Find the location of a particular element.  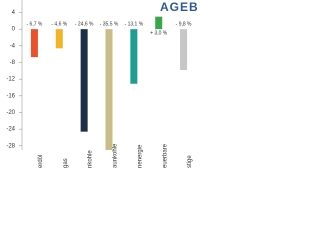

y-tick-label: 4 is located at coordinates (14, 13).